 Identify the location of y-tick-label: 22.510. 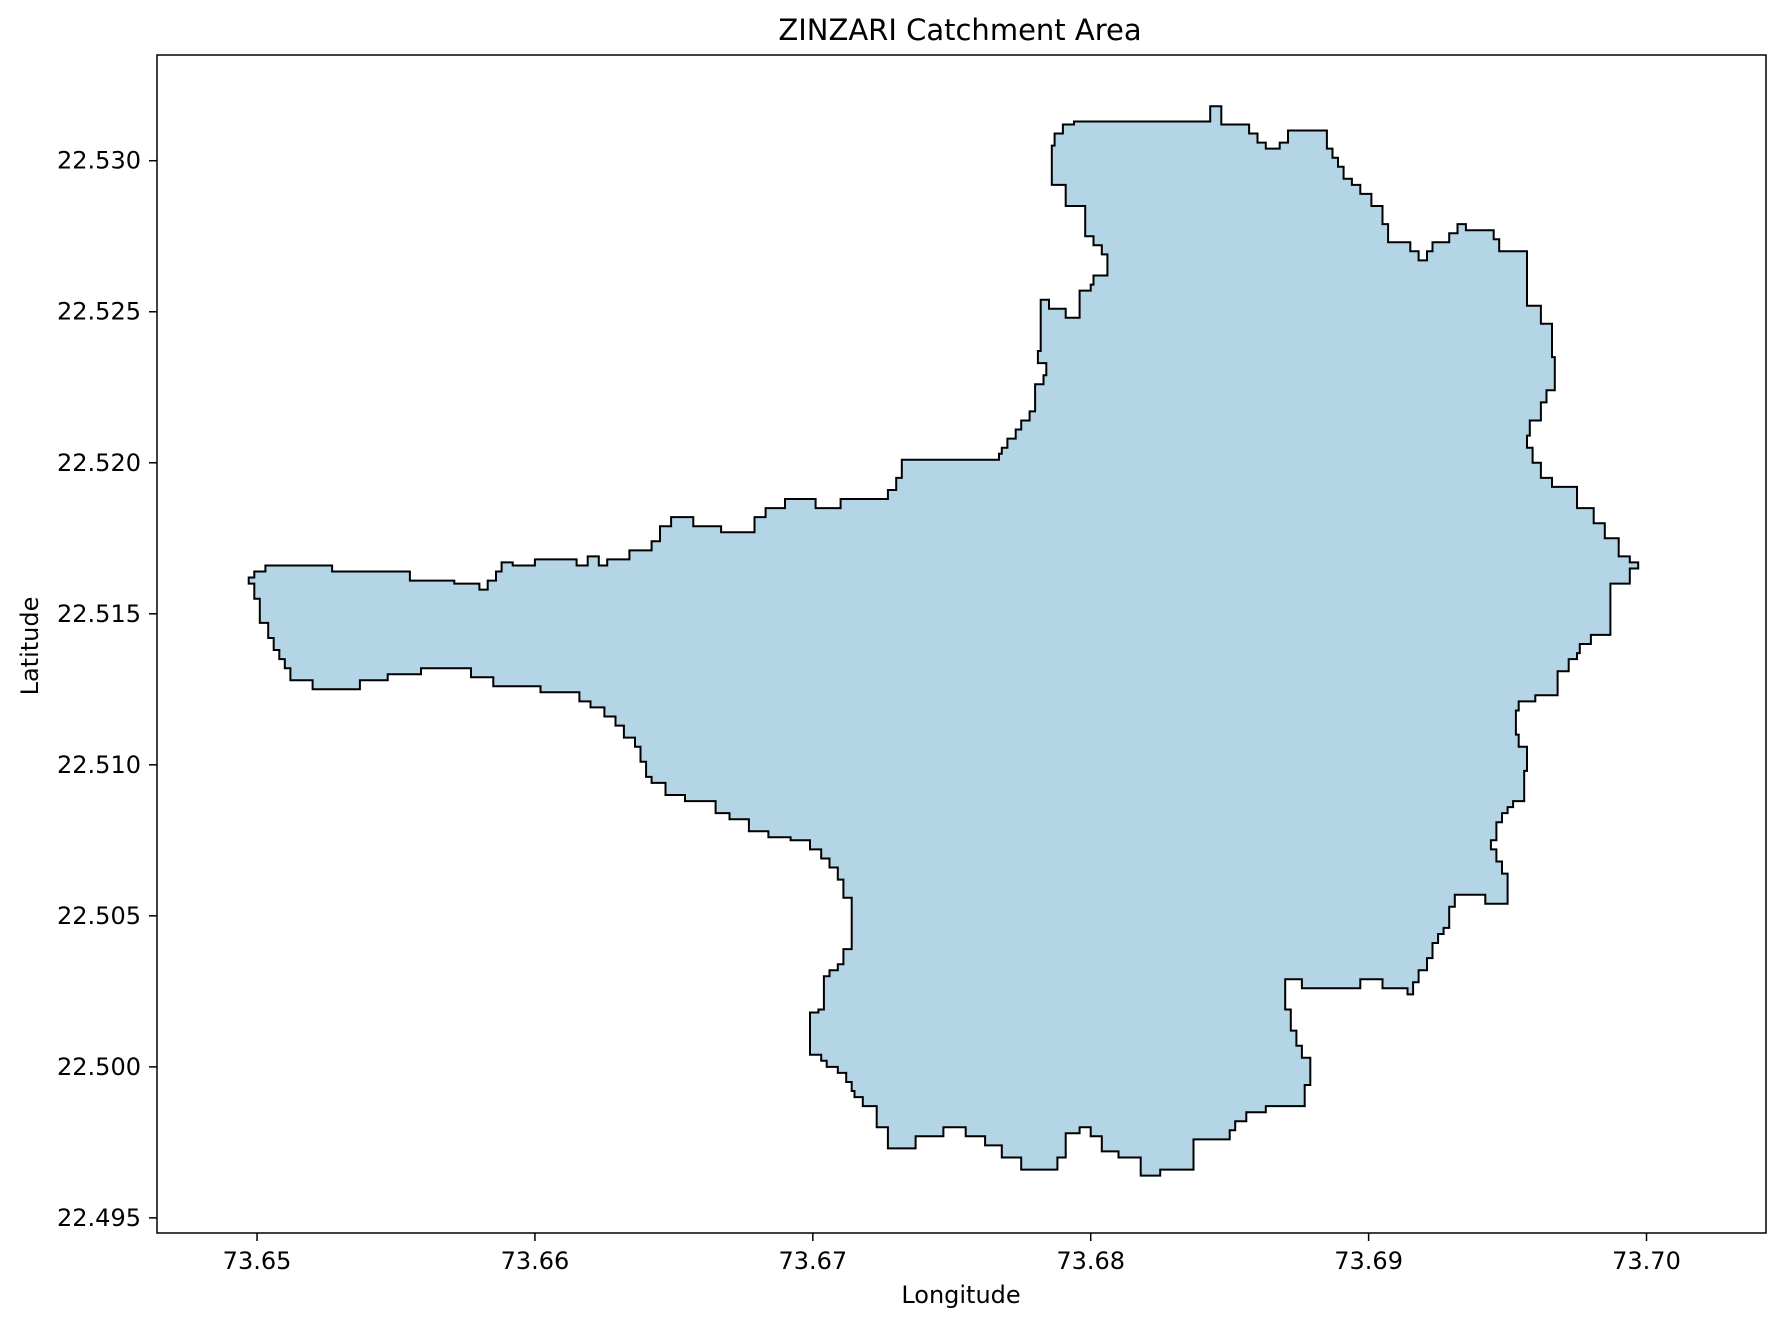
(99, 765).